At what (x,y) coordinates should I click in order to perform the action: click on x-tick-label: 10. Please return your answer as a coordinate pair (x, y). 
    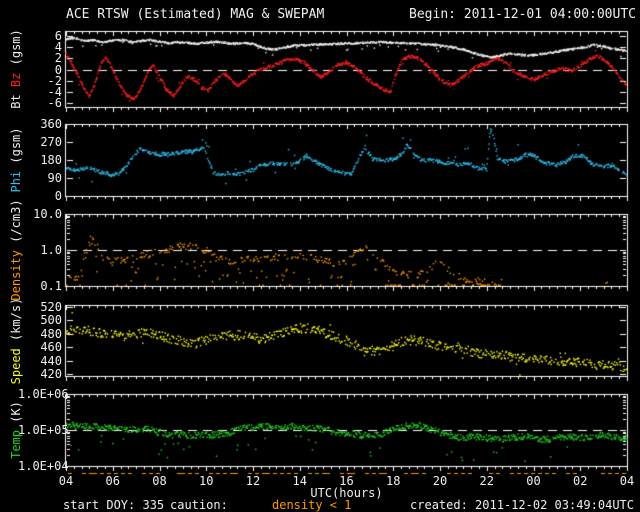
    Looking at the image, I should click on (206, 481).